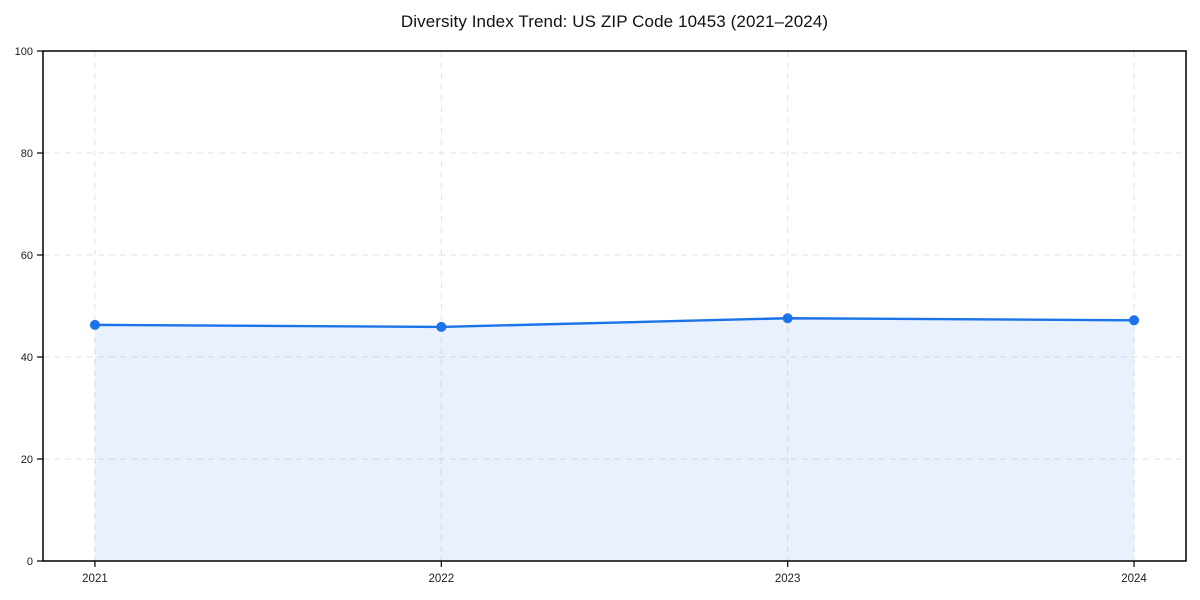 Image resolution: width=1200 pixels, height=600 pixels. I want to click on x-tick-label: 2024, so click(1134, 579).